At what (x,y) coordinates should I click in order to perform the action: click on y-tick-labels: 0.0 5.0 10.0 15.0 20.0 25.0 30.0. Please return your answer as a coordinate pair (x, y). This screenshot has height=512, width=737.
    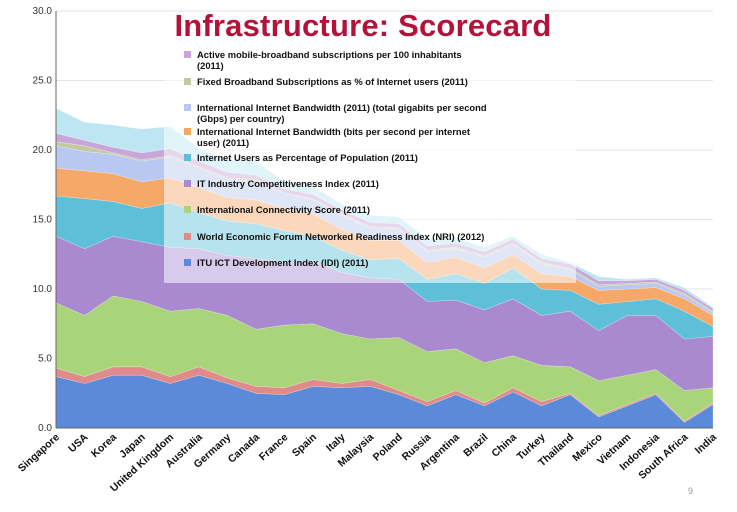
    Looking at the image, I should click on (43, 220).